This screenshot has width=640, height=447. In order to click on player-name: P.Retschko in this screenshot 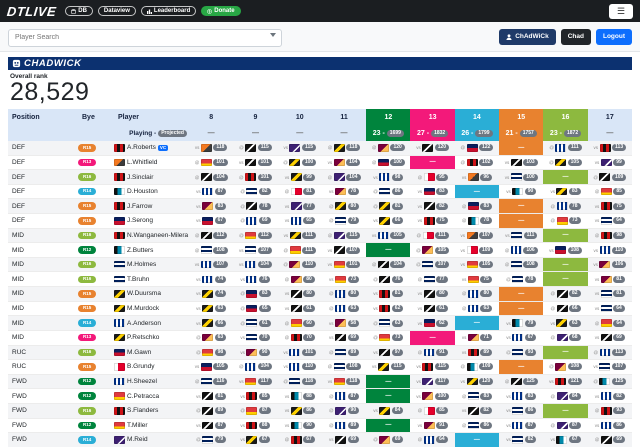, I will do `click(143, 338)`.